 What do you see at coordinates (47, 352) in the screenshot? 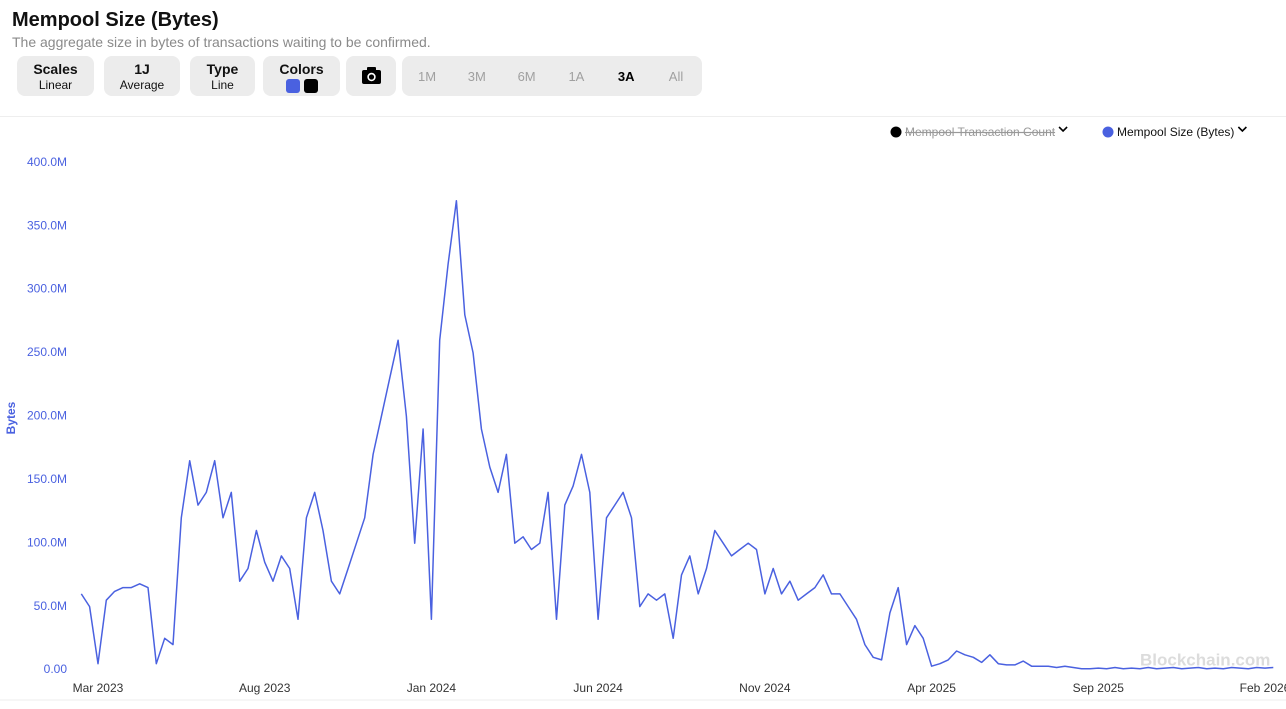
I see `y-tick-label: 250.0M` at bounding box center [47, 352].